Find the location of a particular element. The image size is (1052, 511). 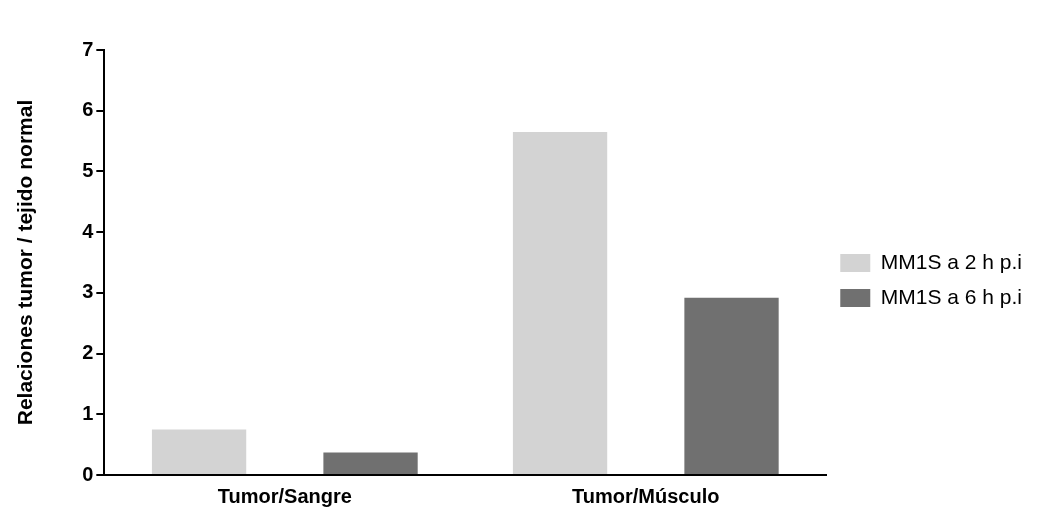

y-tick-label: 4 is located at coordinates (88, 230).